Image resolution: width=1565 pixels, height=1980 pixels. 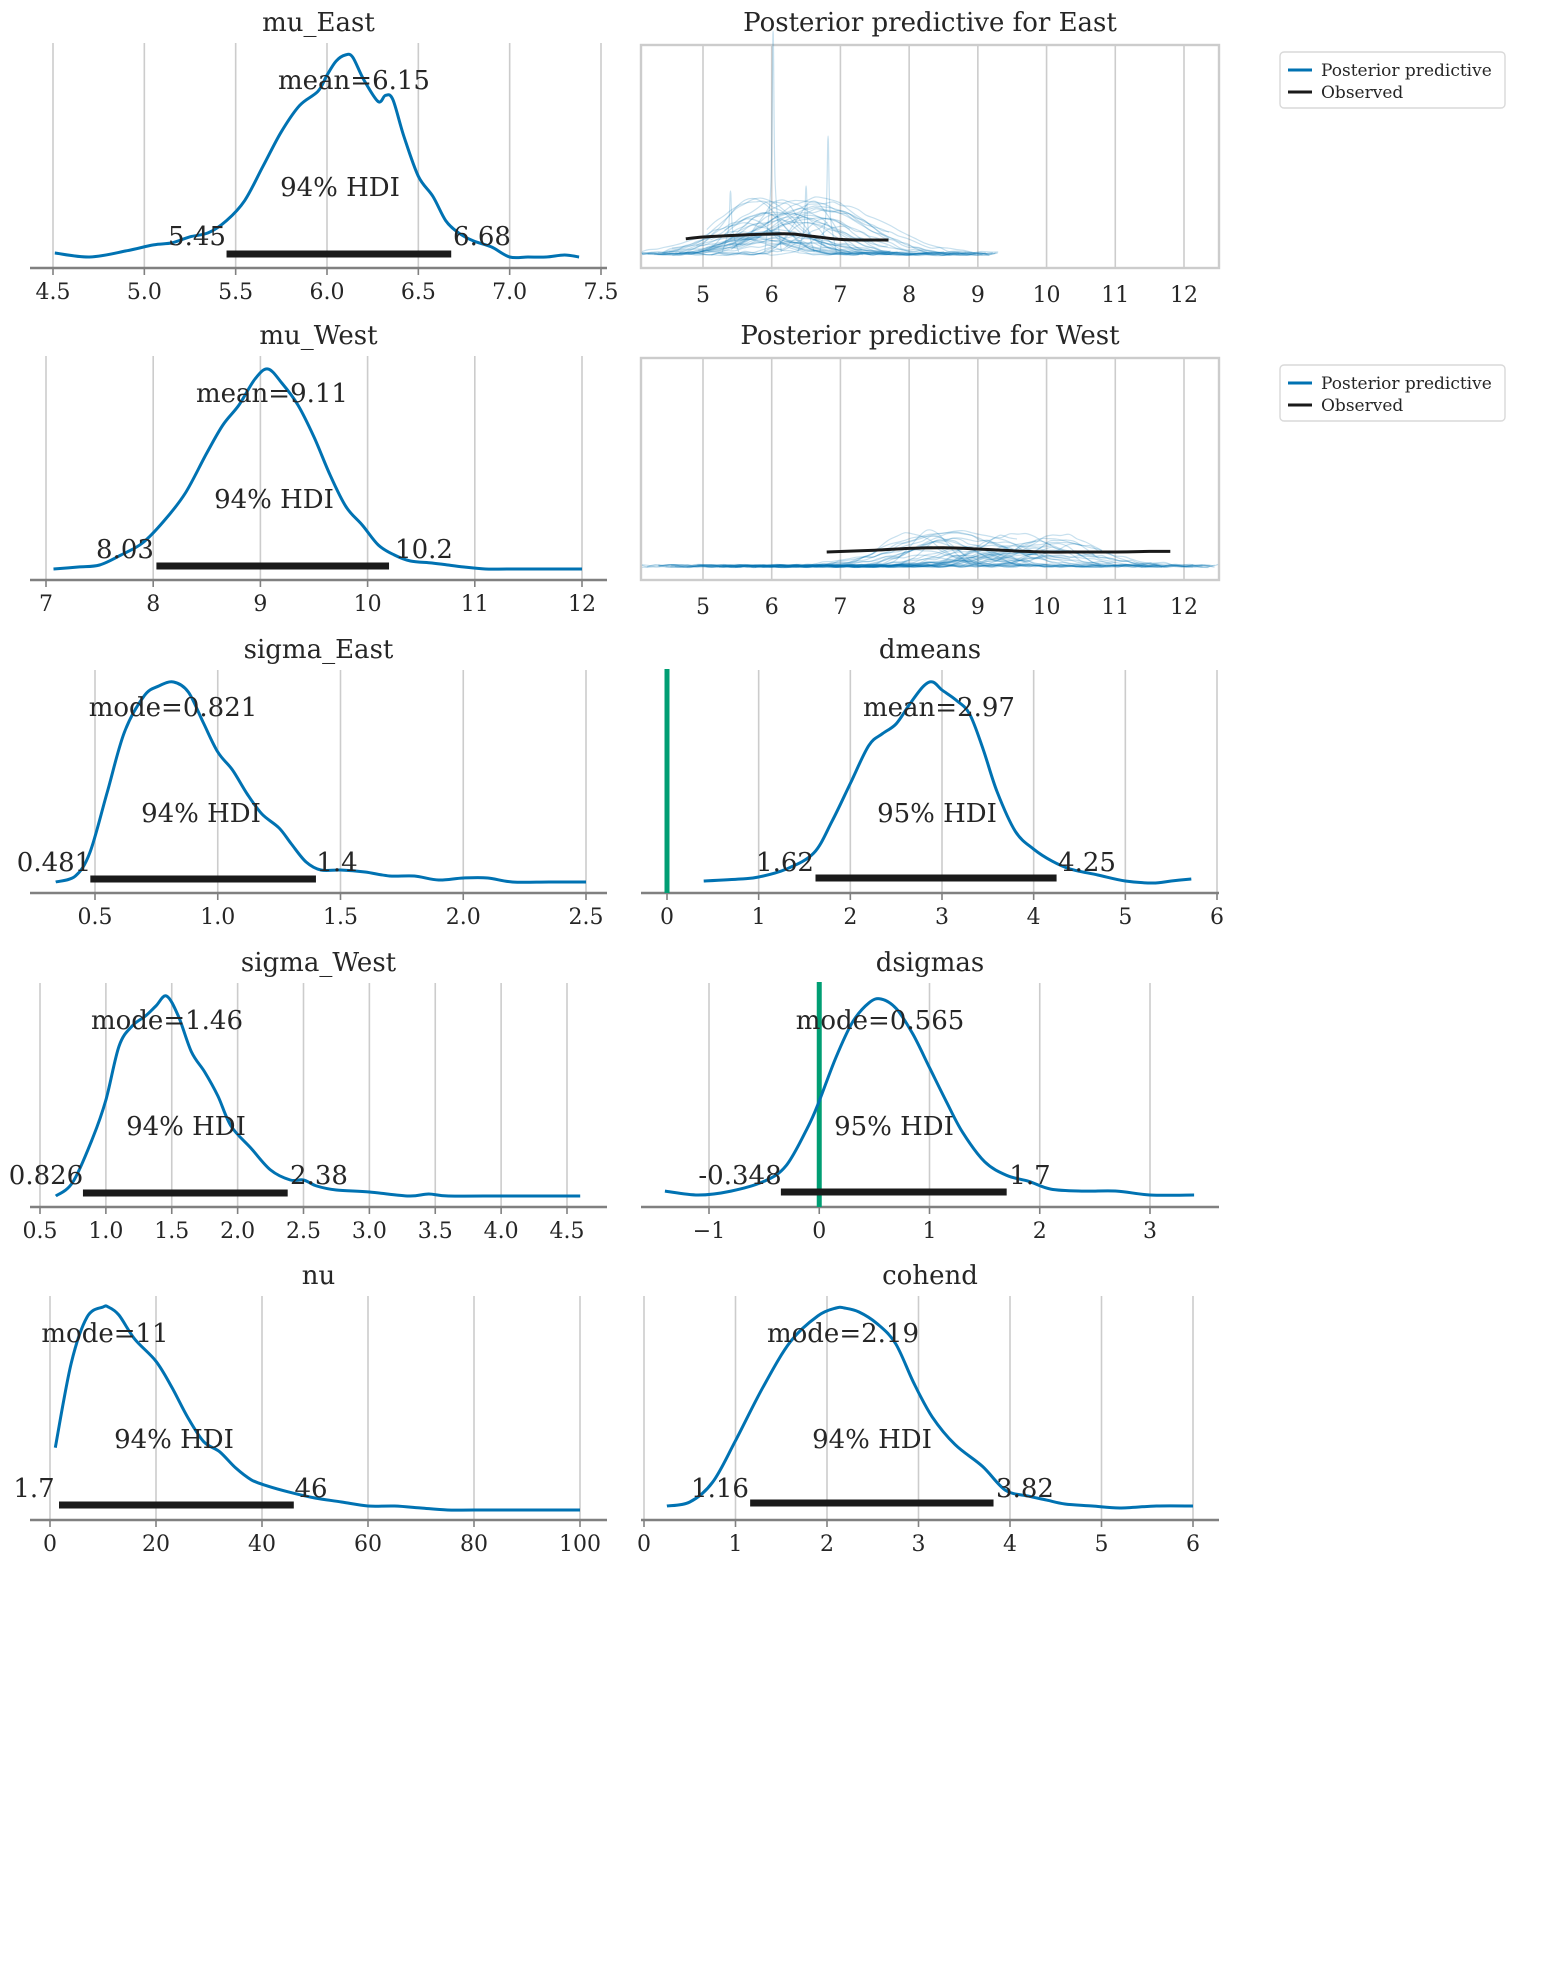 What do you see at coordinates (586, 917) in the screenshot?
I see `tick-label: 2.5` at bounding box center [586, 917].